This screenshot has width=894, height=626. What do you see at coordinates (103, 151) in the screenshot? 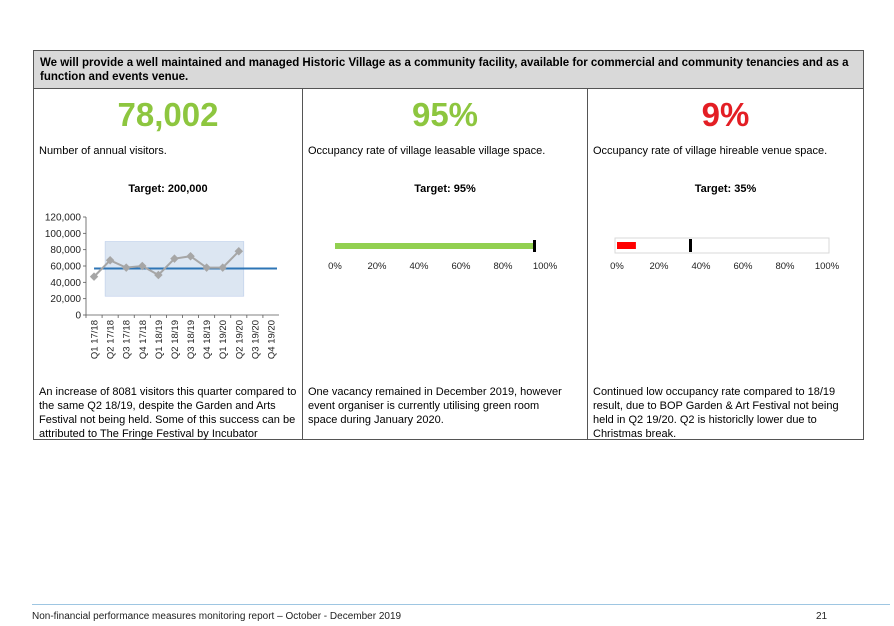
I see `measure-description: Number of annual visitors.` at bounding box center [103, 151].